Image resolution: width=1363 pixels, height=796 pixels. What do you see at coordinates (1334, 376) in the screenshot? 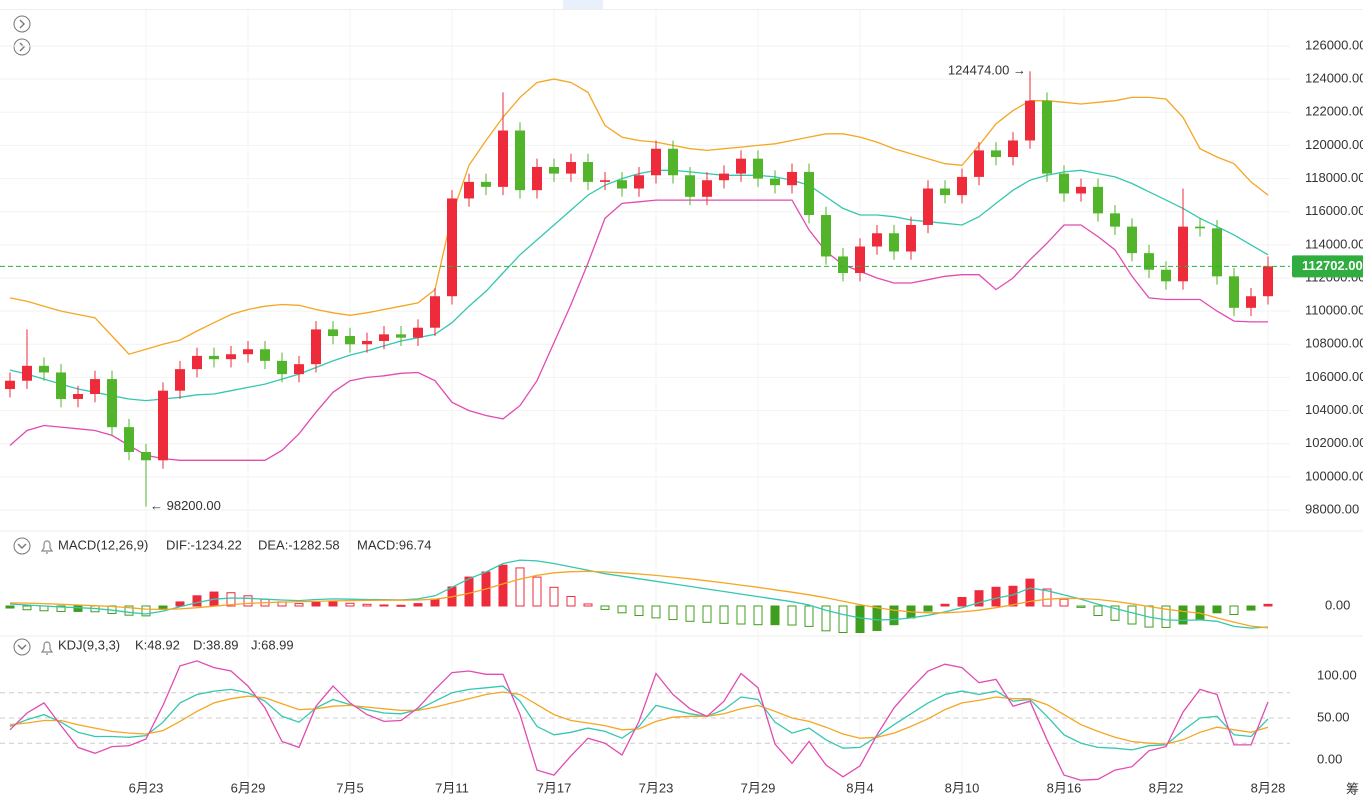
I see `y-tick-label: 106000.00` at bounding box center [1334, 376].